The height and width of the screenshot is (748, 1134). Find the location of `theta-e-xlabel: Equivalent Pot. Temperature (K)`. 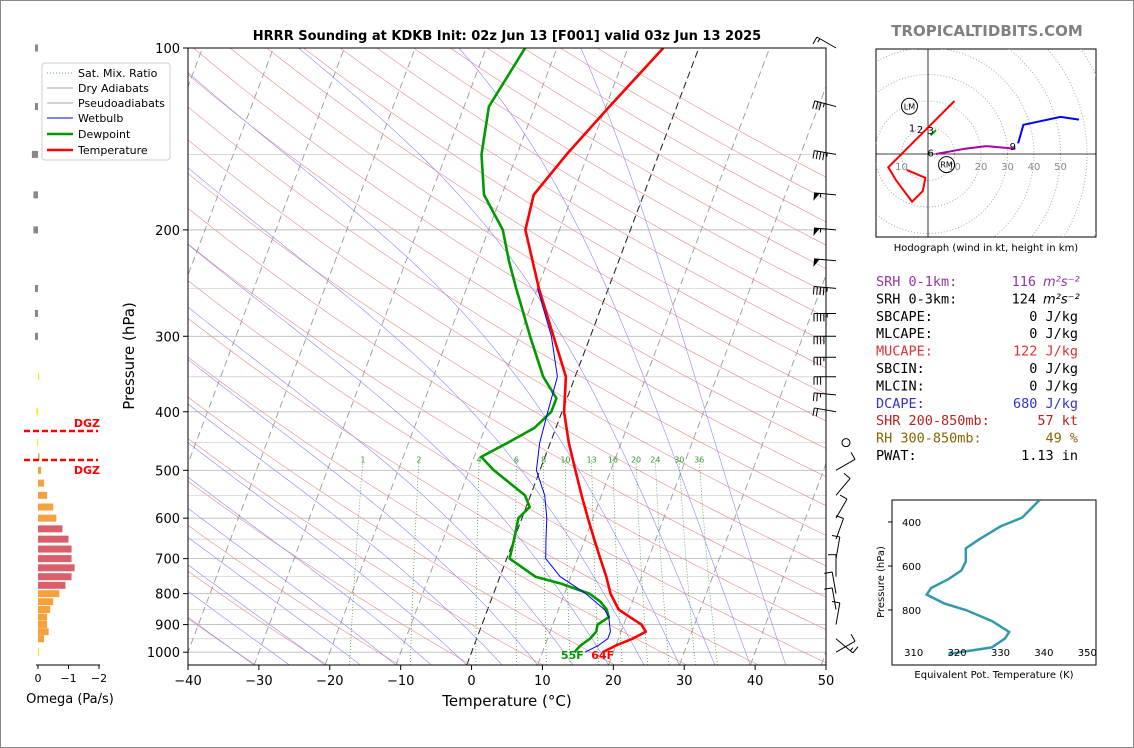

theta-e-xlabel: Equivalent Pot. Temperature (K) is located at coordinates (993, 675).